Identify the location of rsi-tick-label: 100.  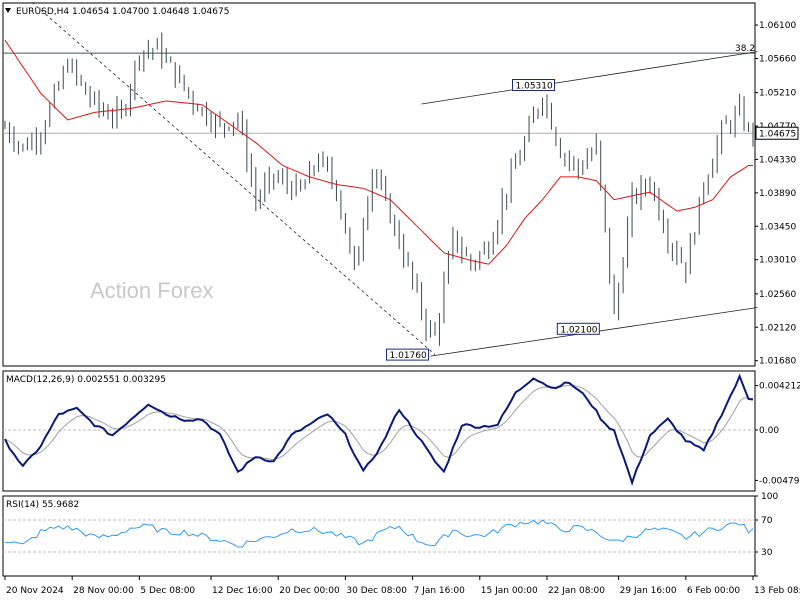
(769, 497).